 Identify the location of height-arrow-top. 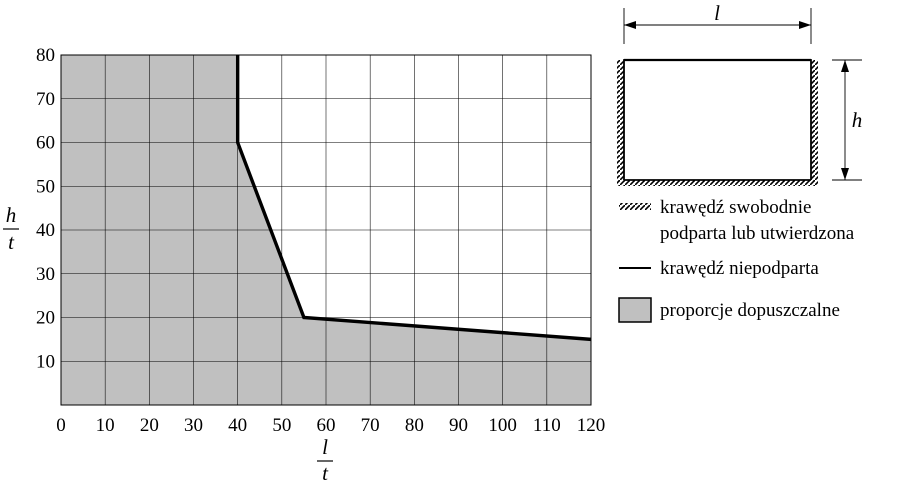
(845, 66).